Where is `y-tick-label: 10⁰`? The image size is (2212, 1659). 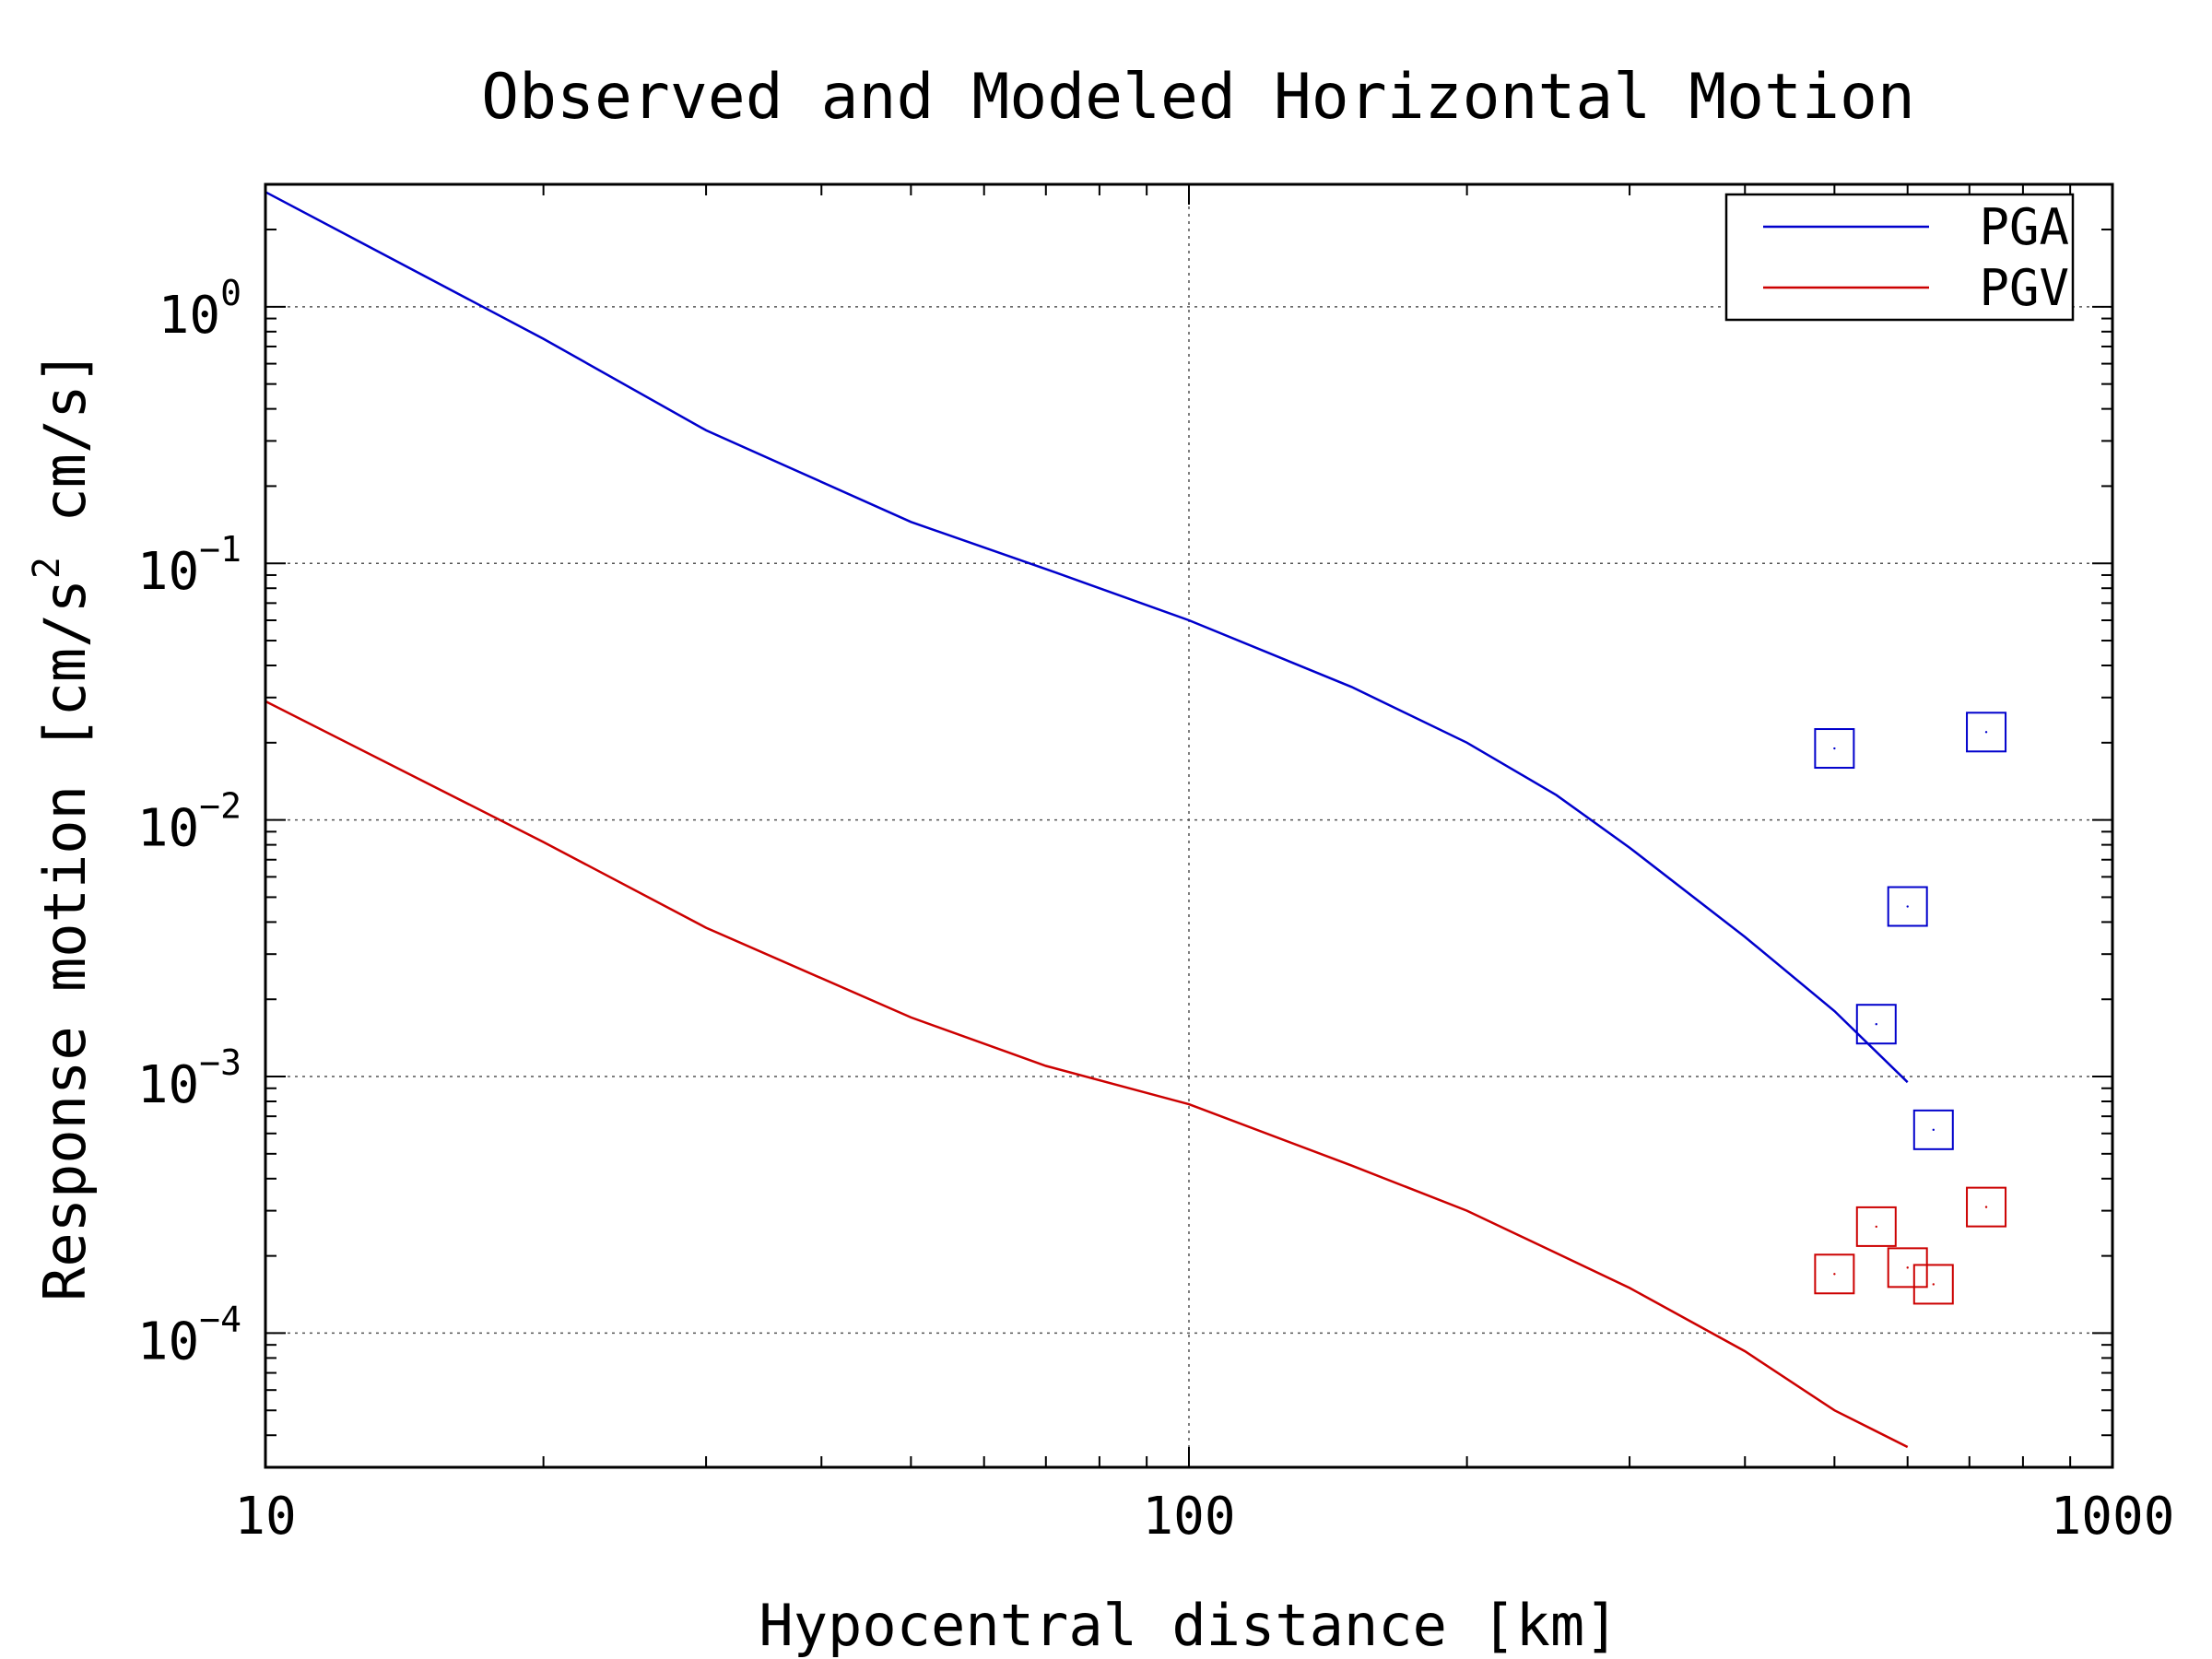 y-tick-label: 10⁰ is located at coordinates (200, 309).